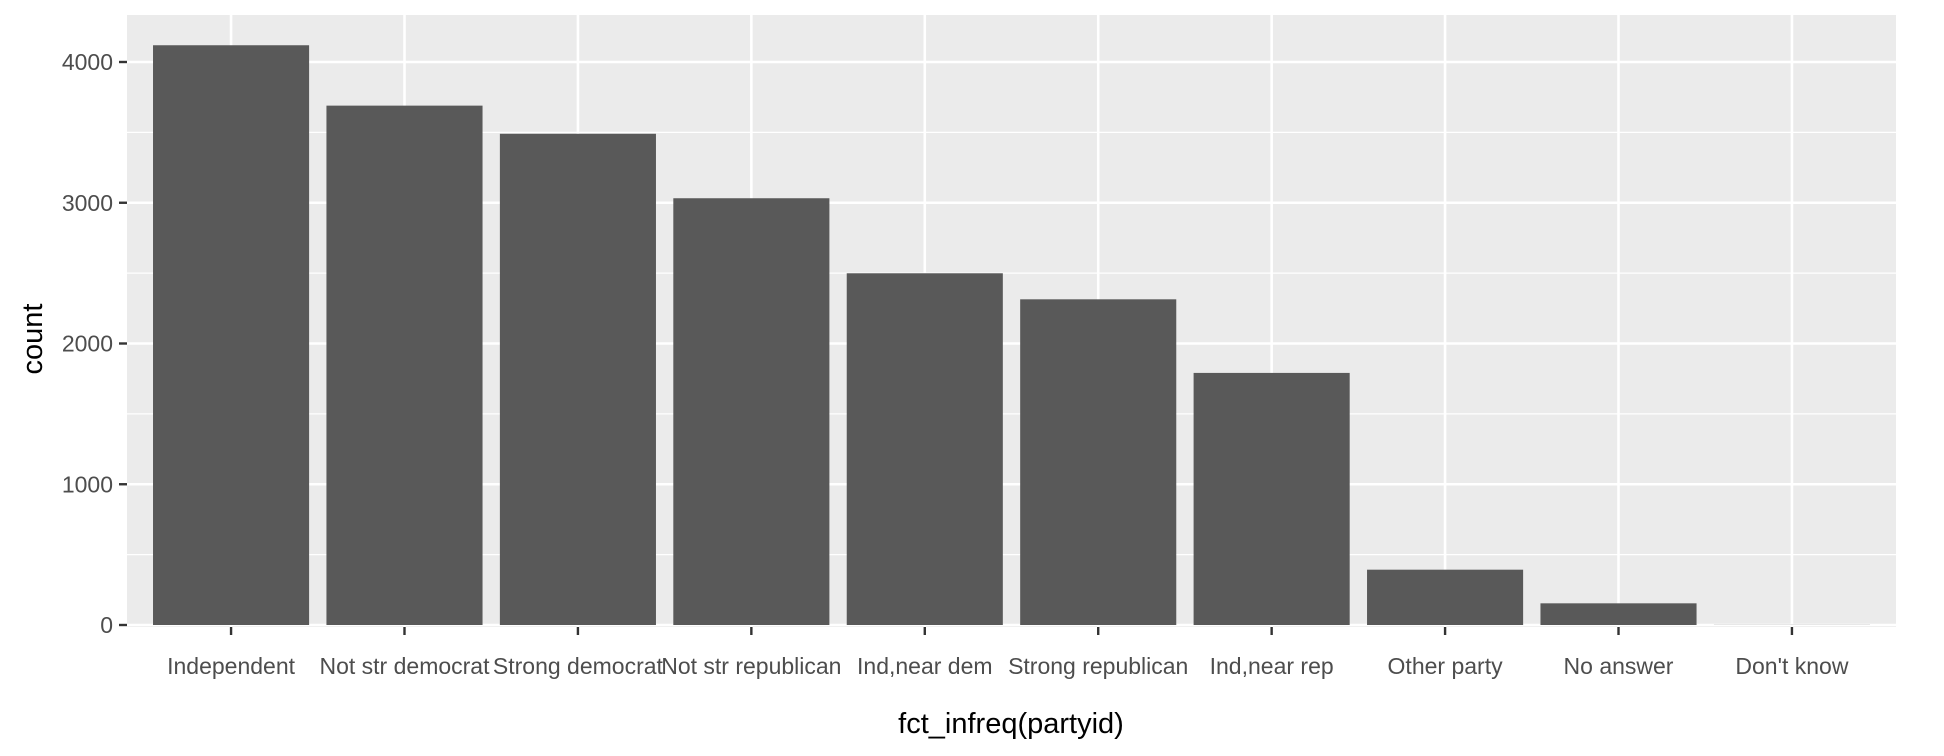 Image resolution: width=1944 pixels, height=756 pixels. Describe the element at coordinates (87, 484) in the screenshot. I see `y-tick-label: 1000` at that location.